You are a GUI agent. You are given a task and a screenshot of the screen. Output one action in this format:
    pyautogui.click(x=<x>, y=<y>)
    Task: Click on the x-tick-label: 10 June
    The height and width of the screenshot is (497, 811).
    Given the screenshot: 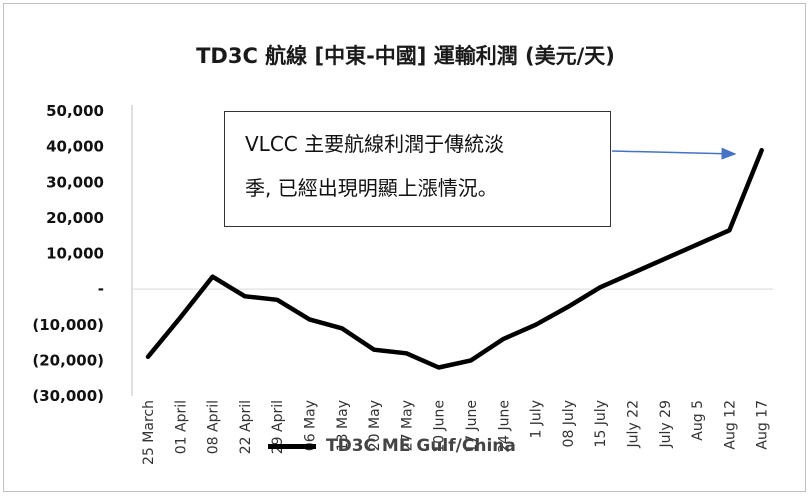 What is the action you would take?
    pyautogui.click(x=440, y=426)
    